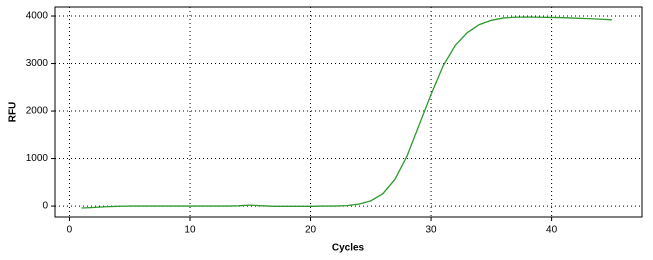 Image resolution: width=653 pixels, height=260 pixels. What do you see at coordinates (13, 112) in the screenshot?
I see `y-axis-label: RFU` at bounding box center [13, 112].